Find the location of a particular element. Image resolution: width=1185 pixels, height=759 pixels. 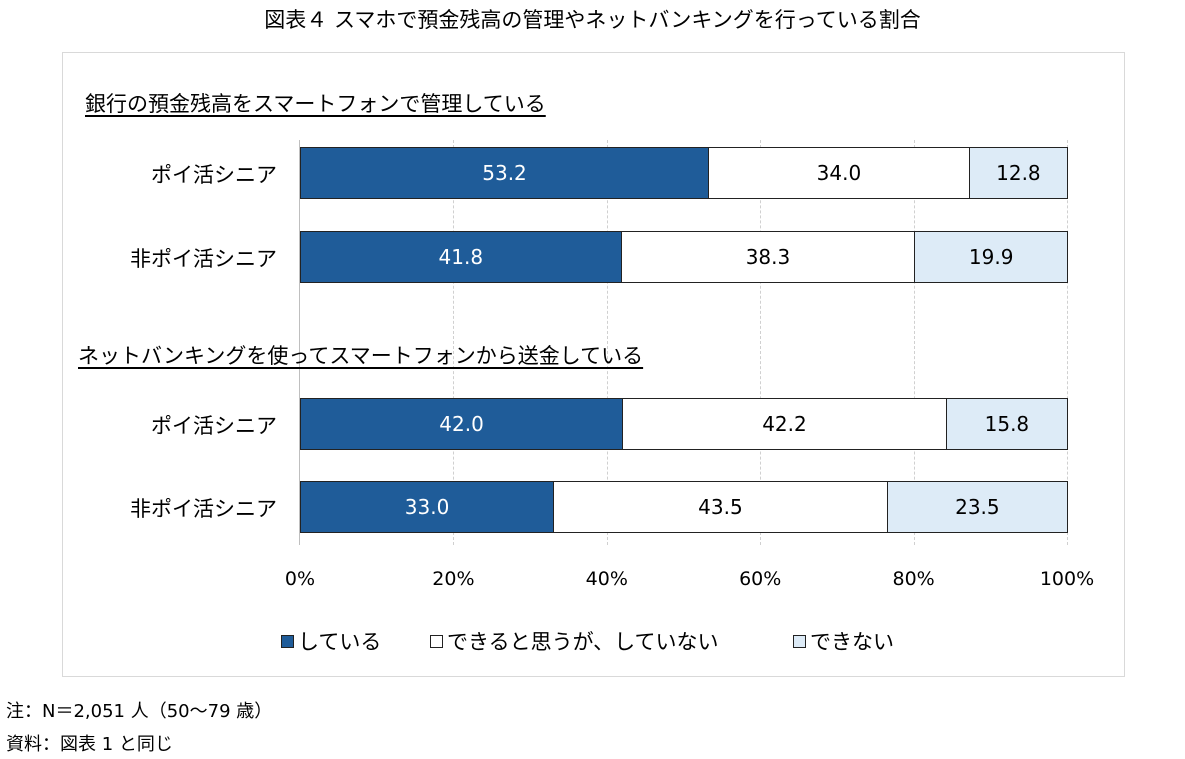

section-heading: ネットバンキングを使ってスマートフォンから送金している is located at coordinates (361, 356).